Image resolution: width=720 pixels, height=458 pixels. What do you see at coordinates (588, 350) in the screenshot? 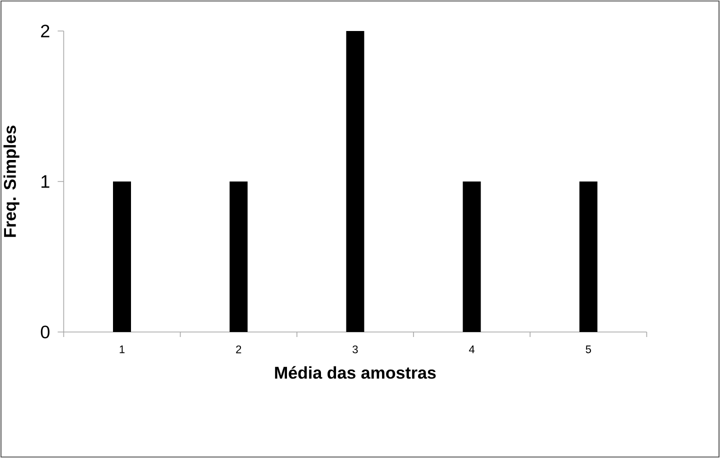
I see `x-tick-label: 5` at bounding box center [588, 350].